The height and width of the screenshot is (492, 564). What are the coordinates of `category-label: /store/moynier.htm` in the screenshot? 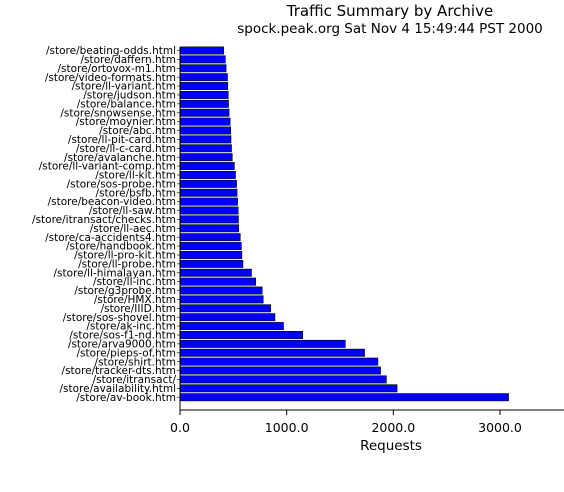 It's located at (126, 122).